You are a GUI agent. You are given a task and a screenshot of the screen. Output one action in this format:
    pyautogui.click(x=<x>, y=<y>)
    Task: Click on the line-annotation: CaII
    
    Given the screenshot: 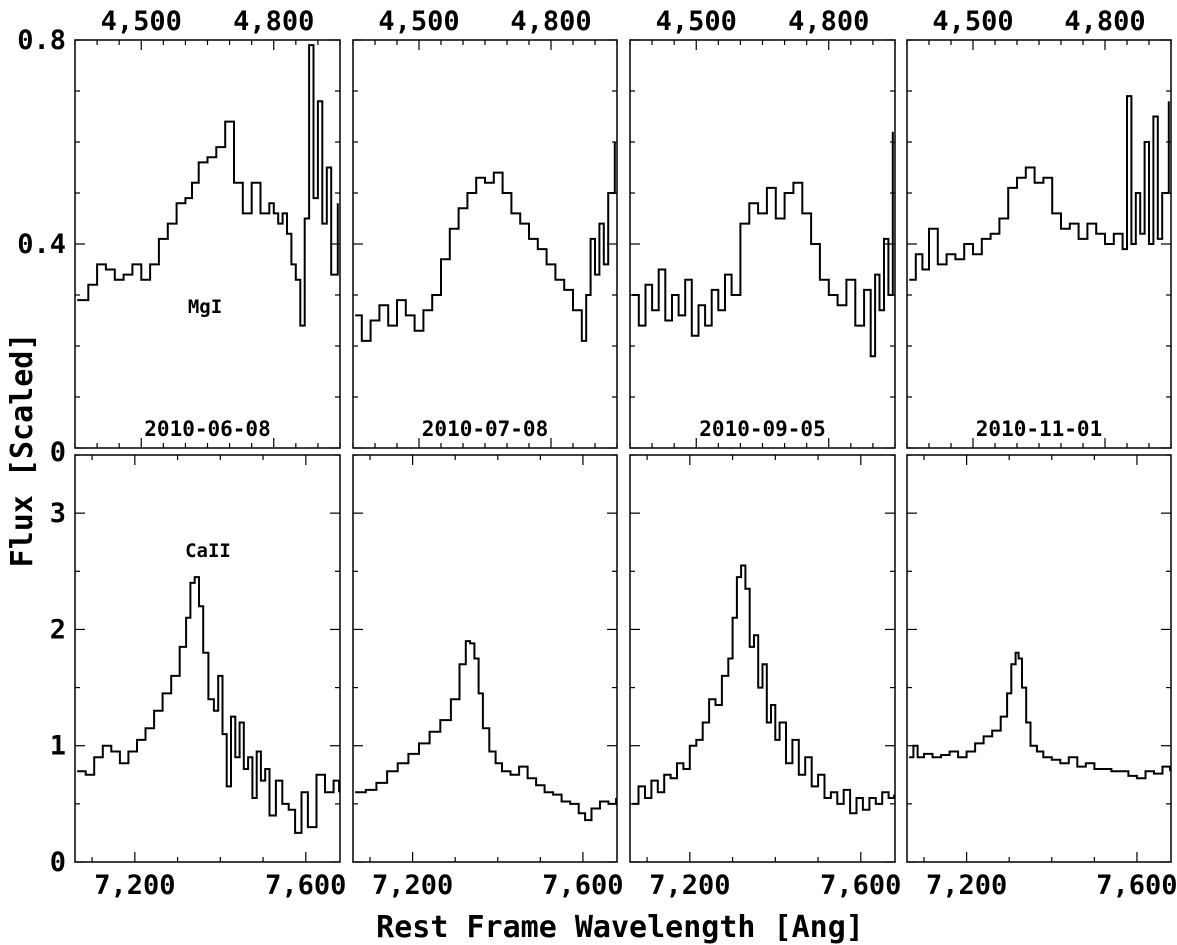 What is the action you would take?
    pyautogui.click(x=208, y=551)
    